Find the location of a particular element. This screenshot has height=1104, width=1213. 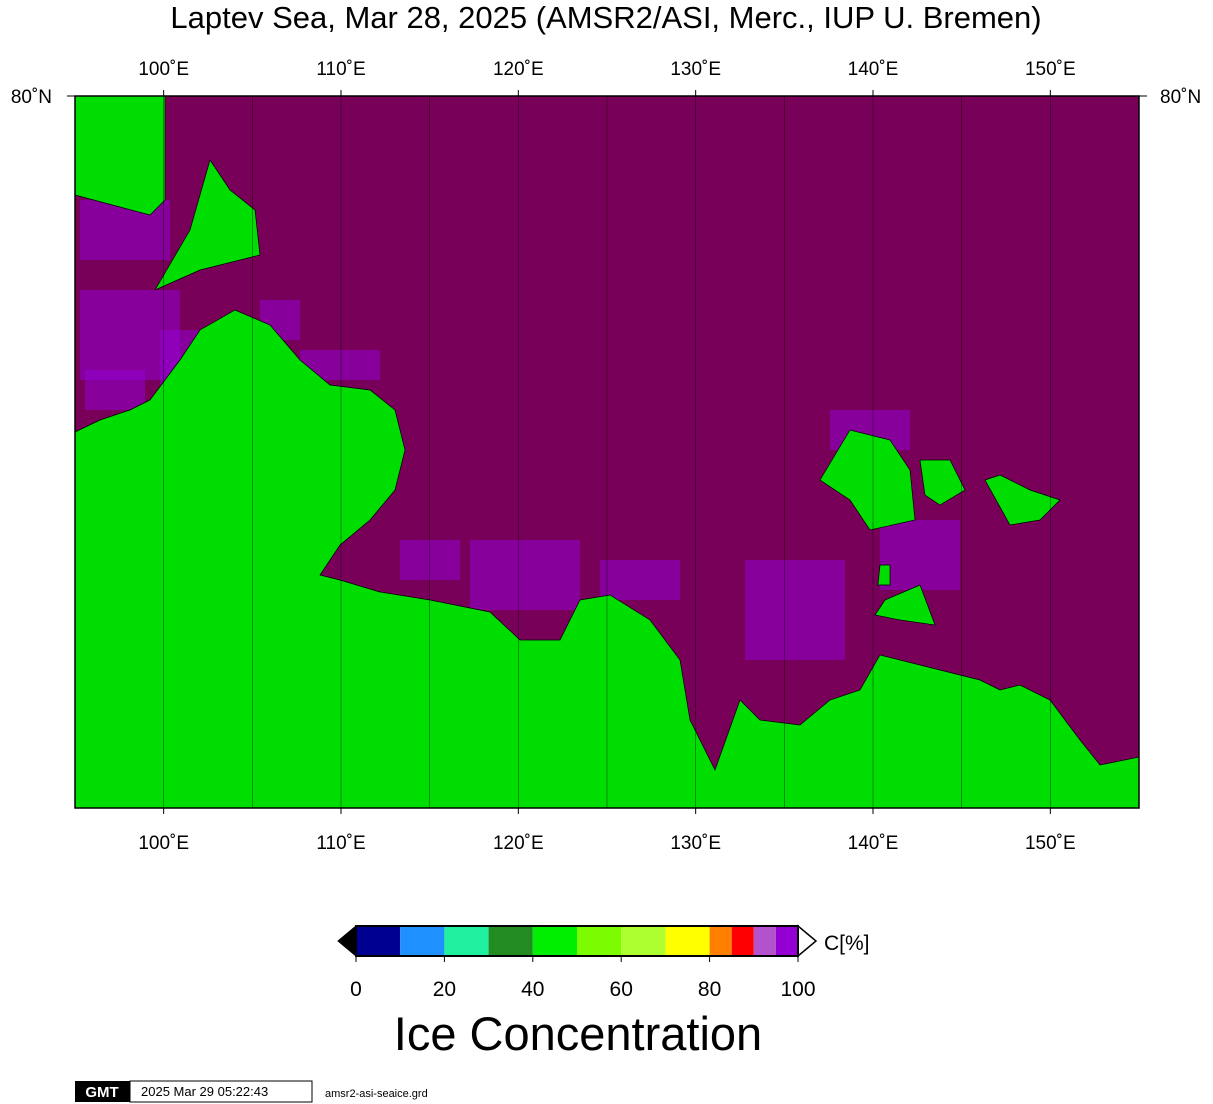

logo-box is located at coordinates (102, 1091).